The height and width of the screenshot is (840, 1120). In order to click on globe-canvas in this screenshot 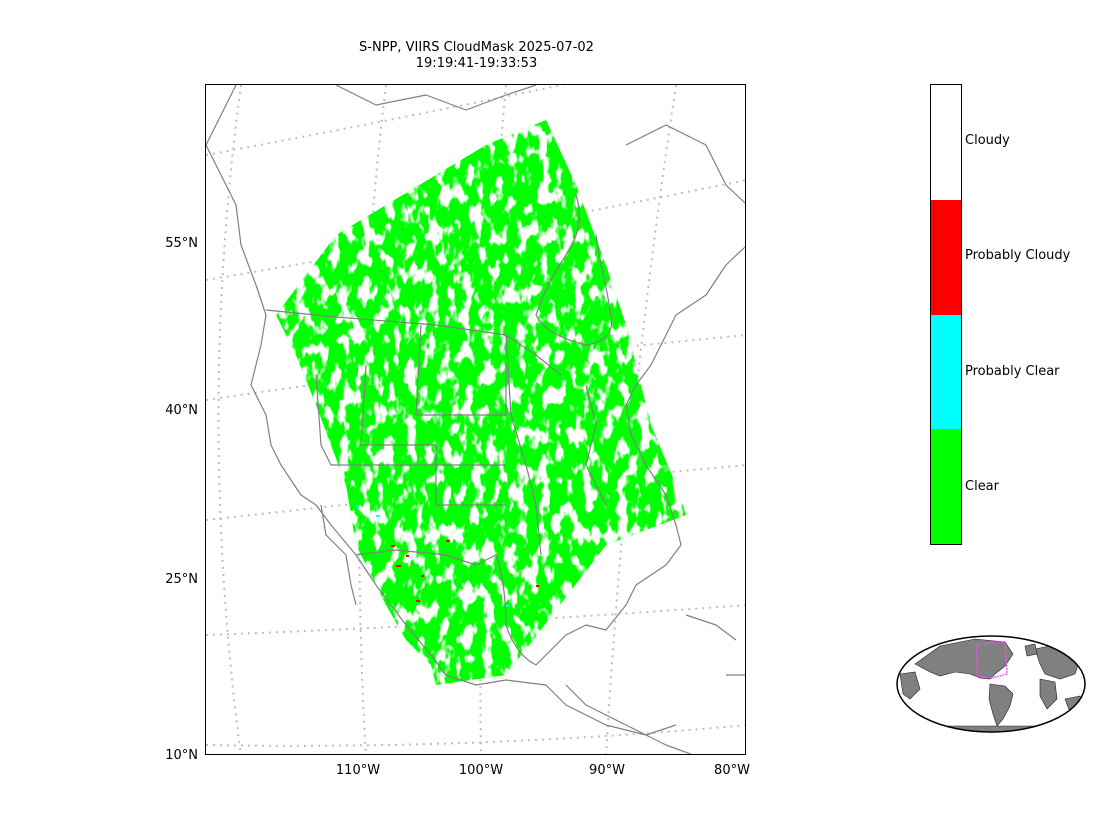, I will do `click(991, 684)`.